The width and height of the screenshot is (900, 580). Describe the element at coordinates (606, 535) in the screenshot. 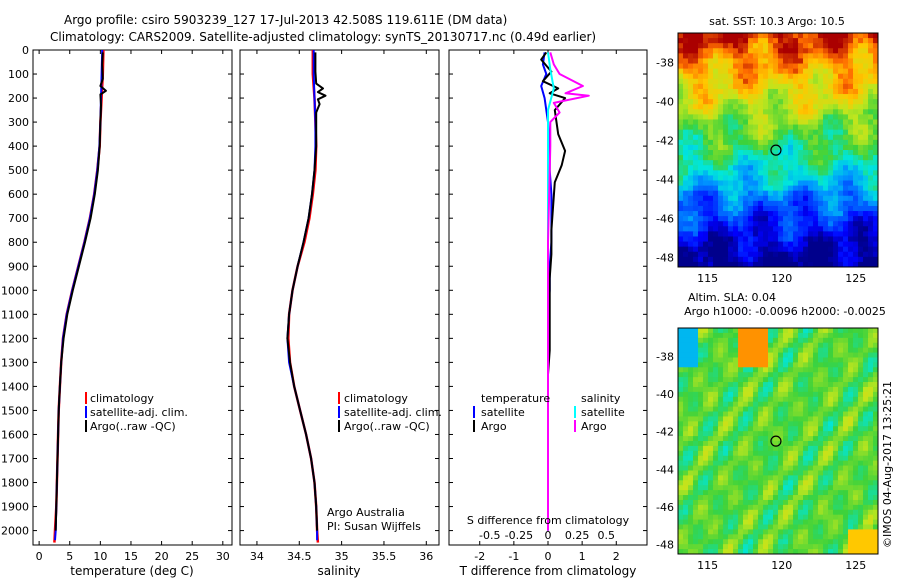

I see `x2tick-label: 0.5` at that location.